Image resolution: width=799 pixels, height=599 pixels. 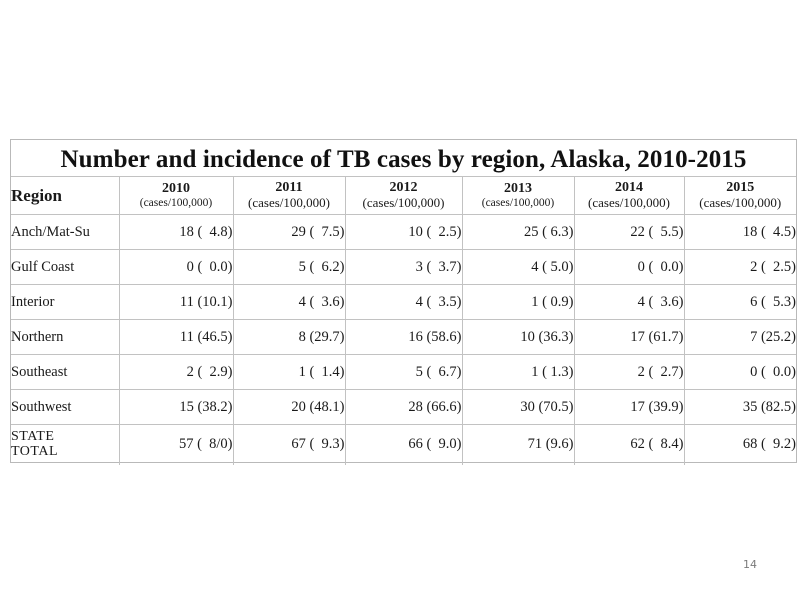 What do you see at coordinates (518, 232) in the screenshot?
I see `table-cell: 25 ( 6.3)` at bounding box center [518, 232].